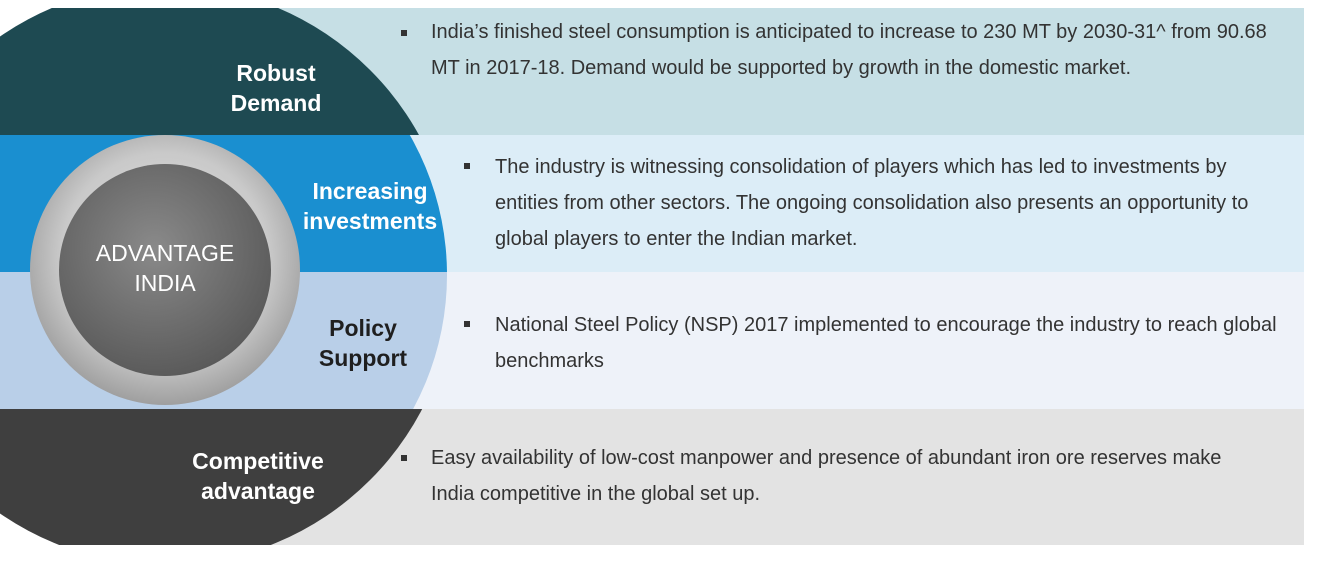  What do you see at coordinates (370, 206) in the screenshot?
I see `row-2-label: Increasing investments` at bounding box center [370, 206].